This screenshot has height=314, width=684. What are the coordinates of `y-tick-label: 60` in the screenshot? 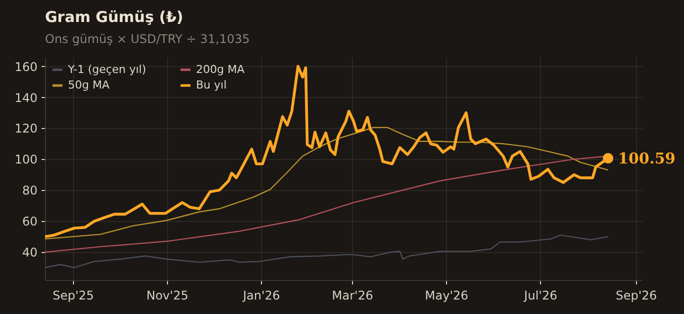 It's located at (30, 221).